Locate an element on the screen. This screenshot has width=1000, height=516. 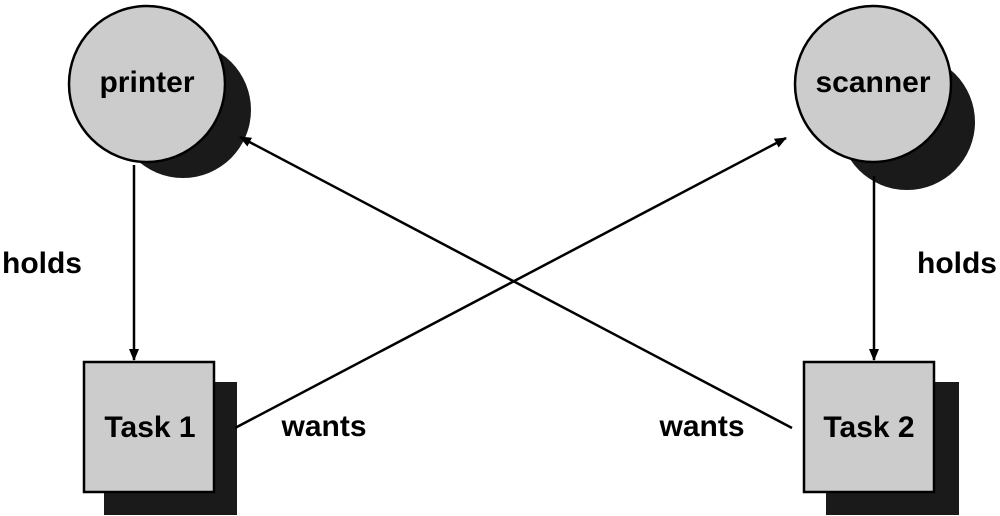
task1-box is located at coordinates (149, 427).